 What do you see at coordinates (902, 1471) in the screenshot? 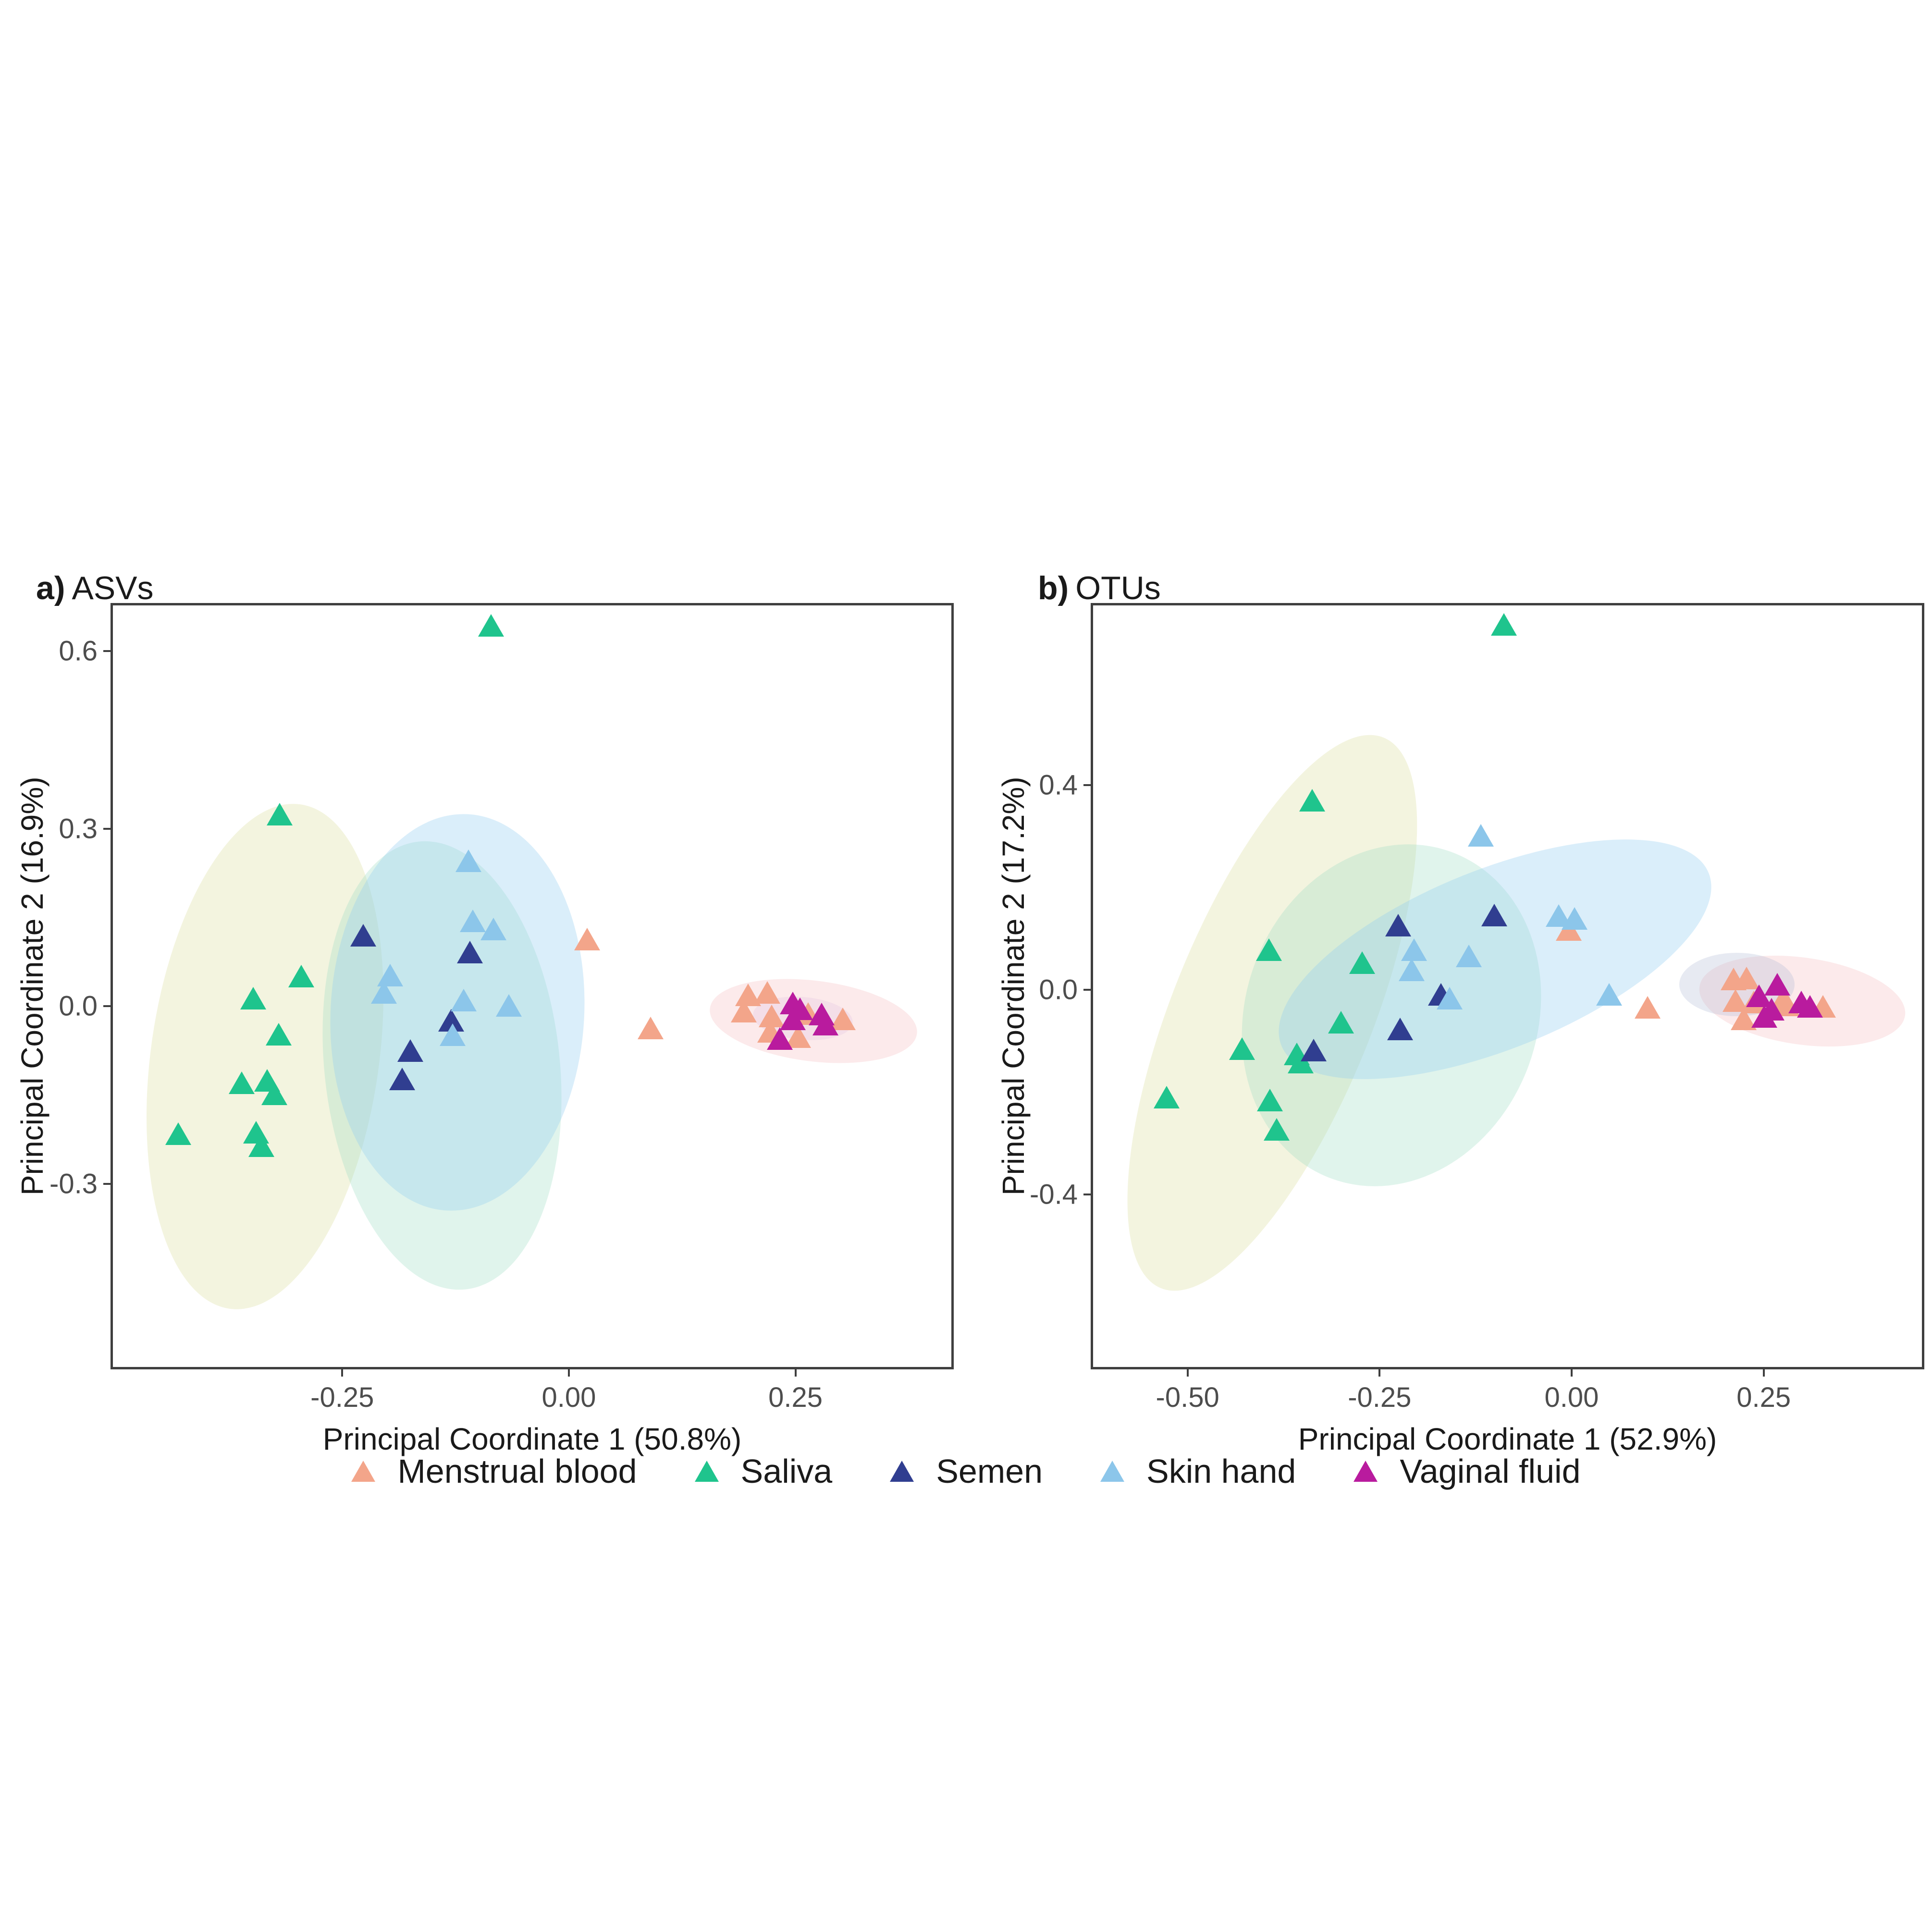
I see `semen-legend-triangle-icon` at bounding box center [902, 1471].